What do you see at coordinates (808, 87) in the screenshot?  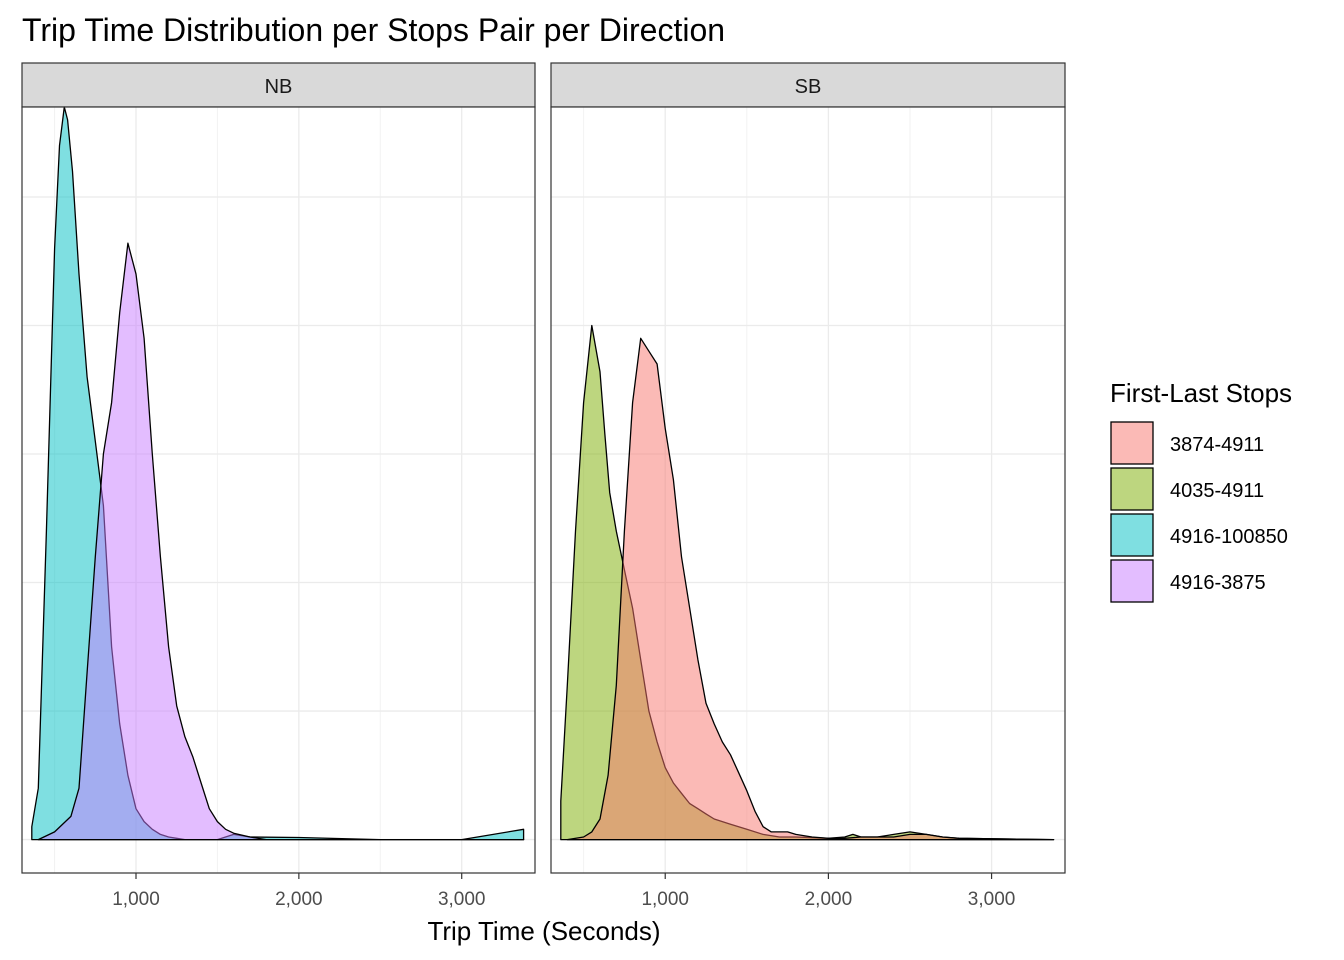 I see `strip-label: SB` at bounding box center [808, 87].